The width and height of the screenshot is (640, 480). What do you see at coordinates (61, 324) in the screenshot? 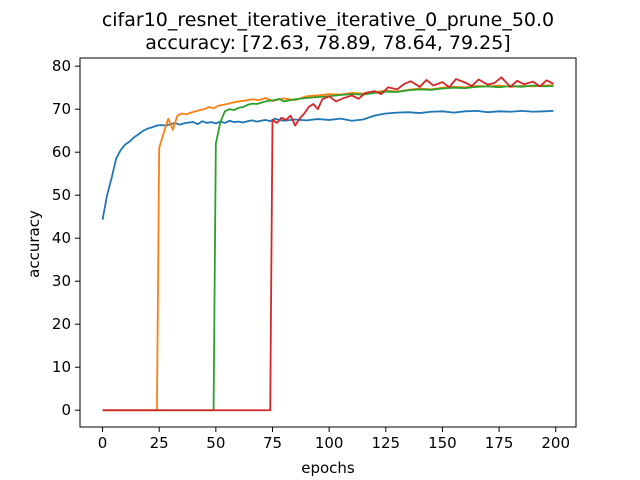
I see `y-tick-label: 20` at bounding box center [61, 324].